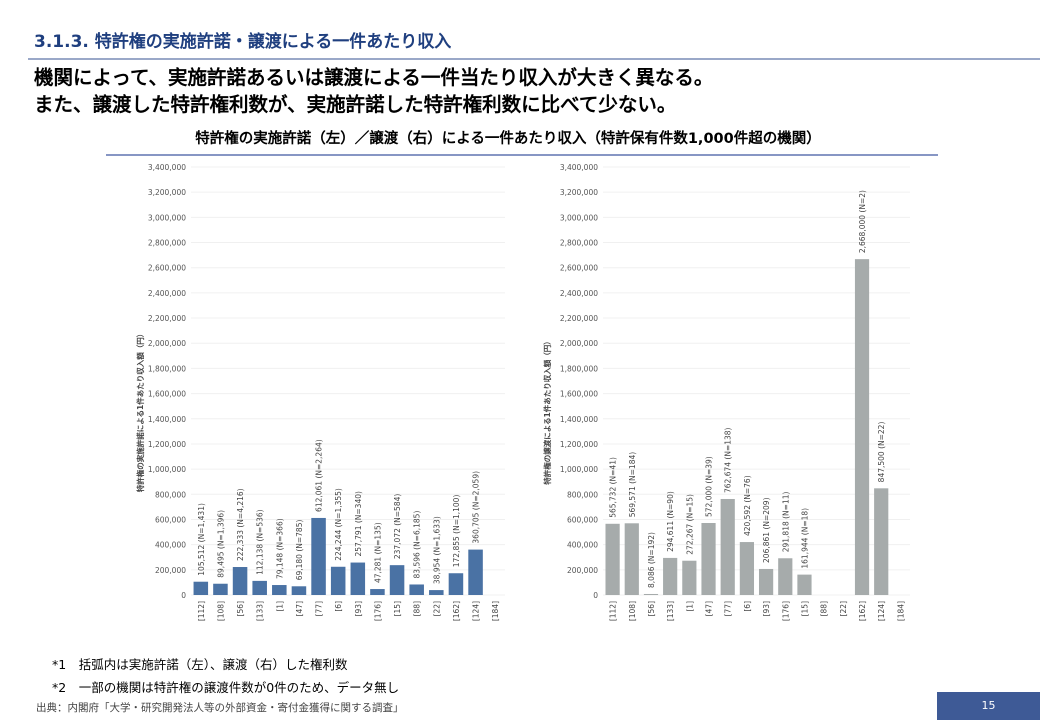 The width and height of the screenshot is (1040, 720). I want to click on data-label: 272,267 (N=15), so click(689, 524).